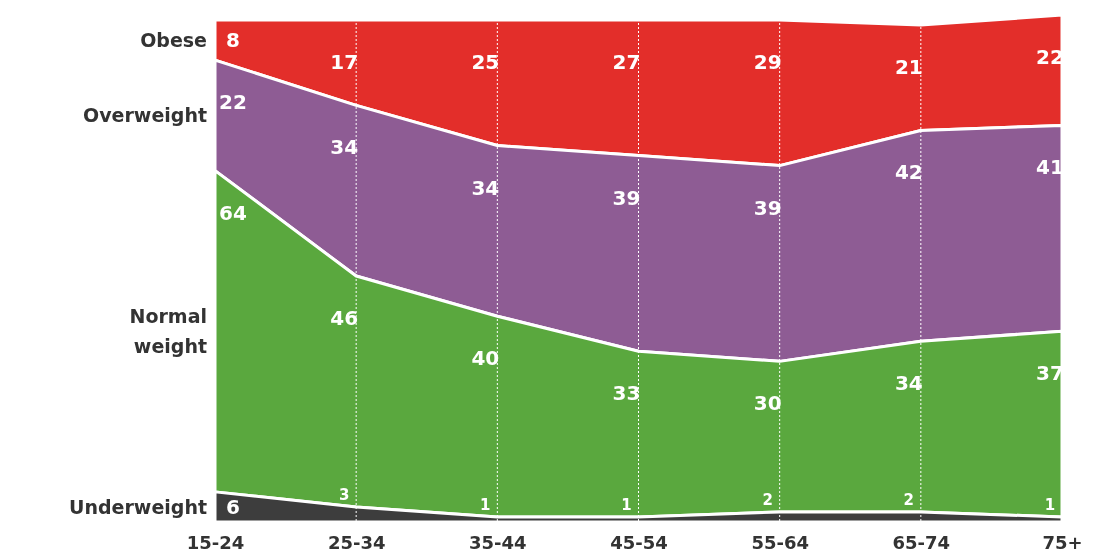 This screenshot has height=558, width=1102. I want to click on data-label: 29, so click(767, 62).